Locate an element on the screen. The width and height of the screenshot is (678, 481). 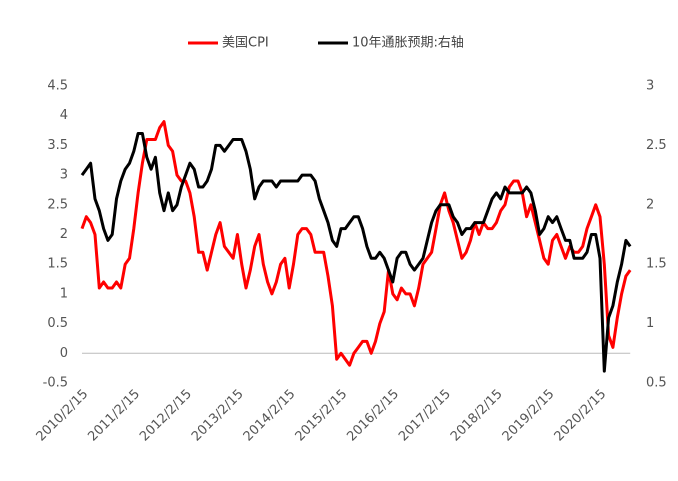
y2-tick-label: 1.5 is located at coordinates (656, 264).